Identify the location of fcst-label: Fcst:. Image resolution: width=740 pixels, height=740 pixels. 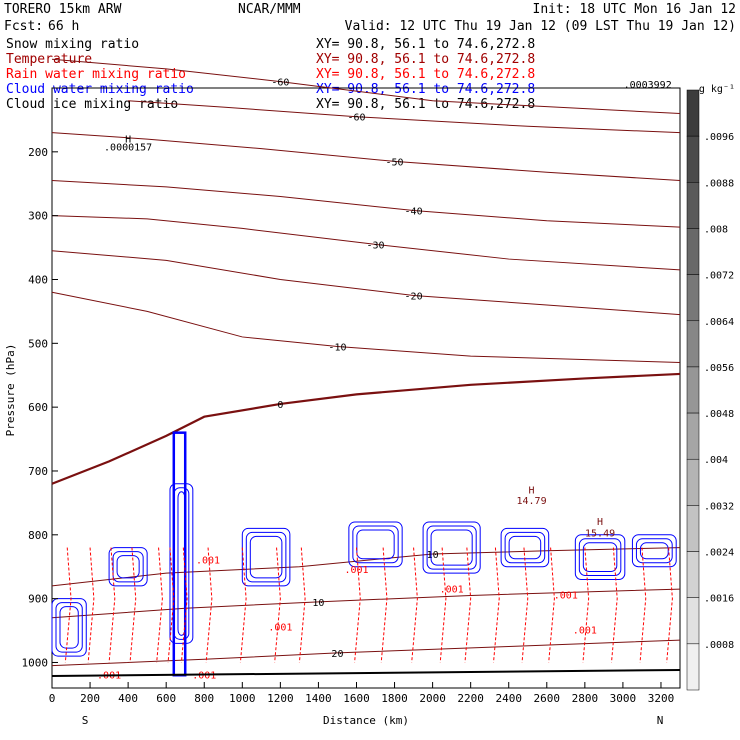
(23, 26).